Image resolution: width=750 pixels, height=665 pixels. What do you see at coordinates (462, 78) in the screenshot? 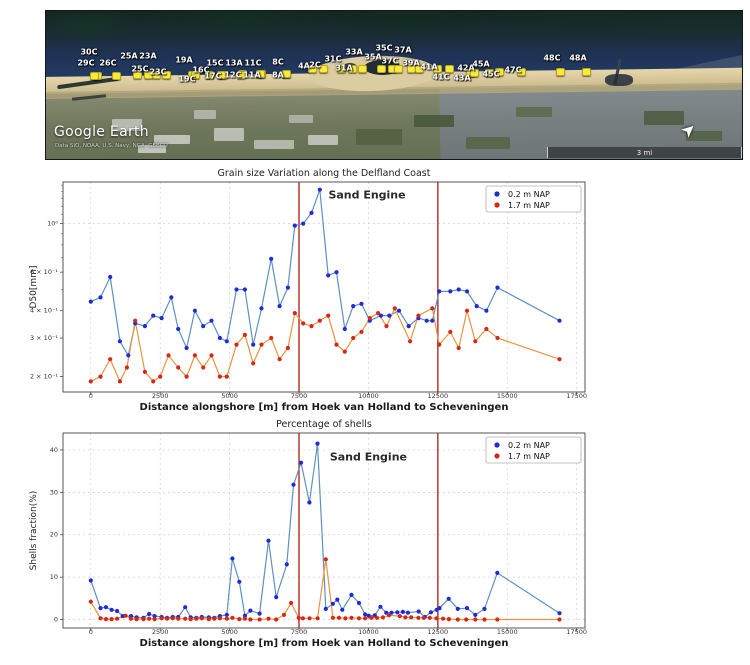
I see `map-marker-label: 43A` at bounding box center [462, 78].